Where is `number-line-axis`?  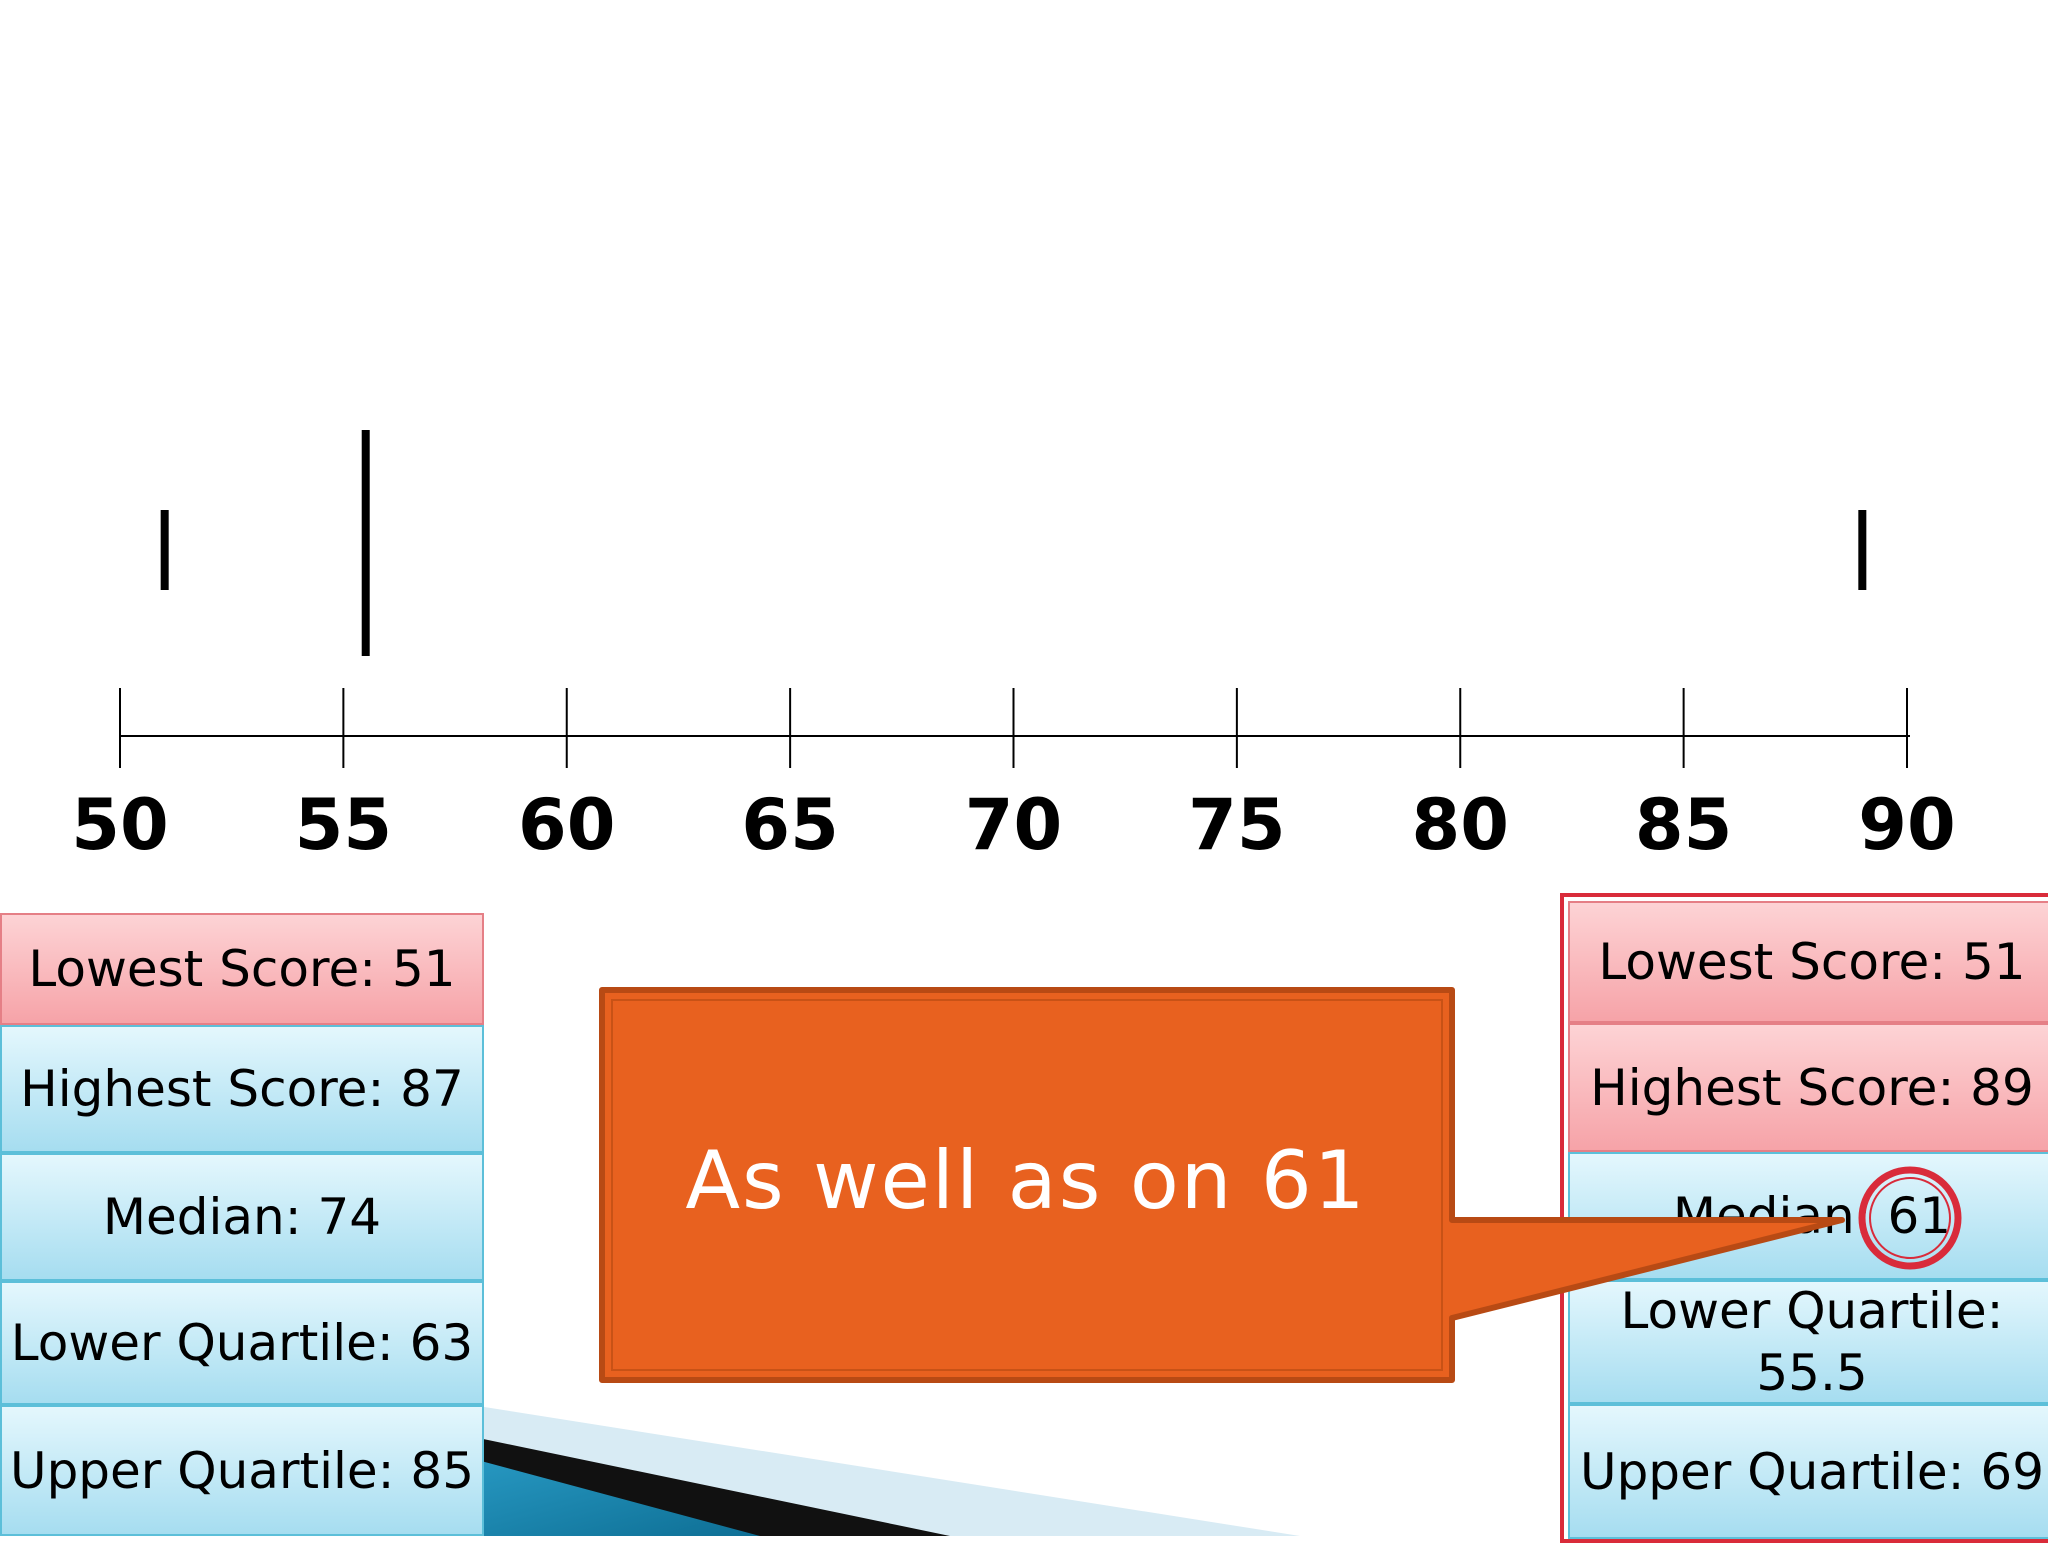
number-line-axis is located at coordinates (1014, 728).